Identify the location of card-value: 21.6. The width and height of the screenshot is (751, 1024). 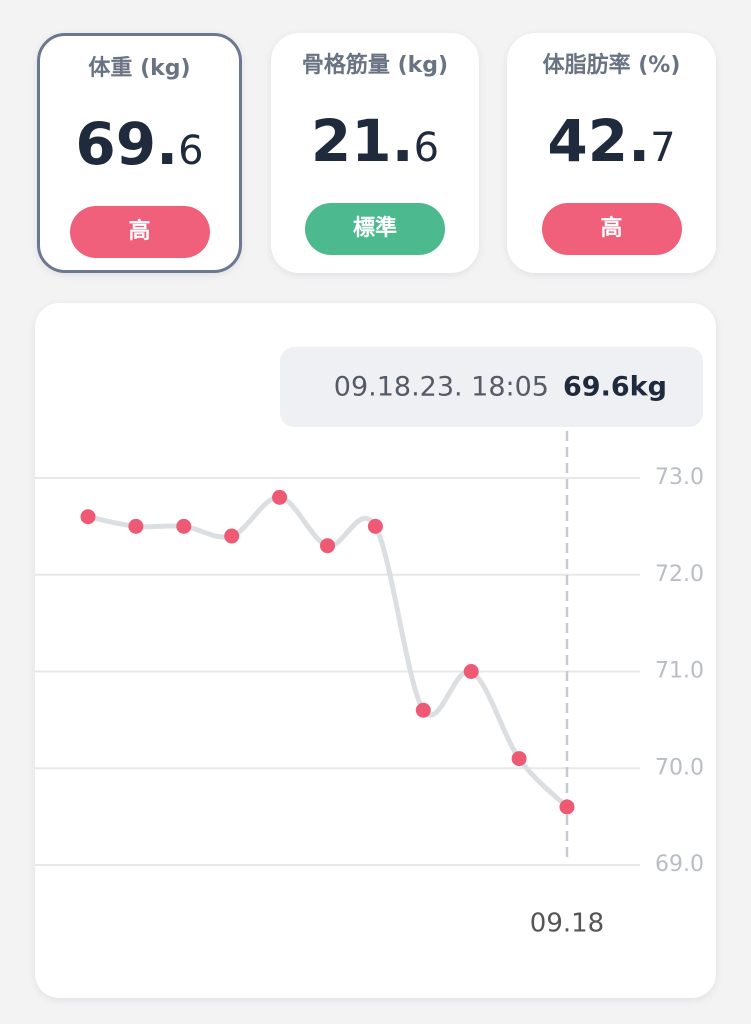
(375, 142).